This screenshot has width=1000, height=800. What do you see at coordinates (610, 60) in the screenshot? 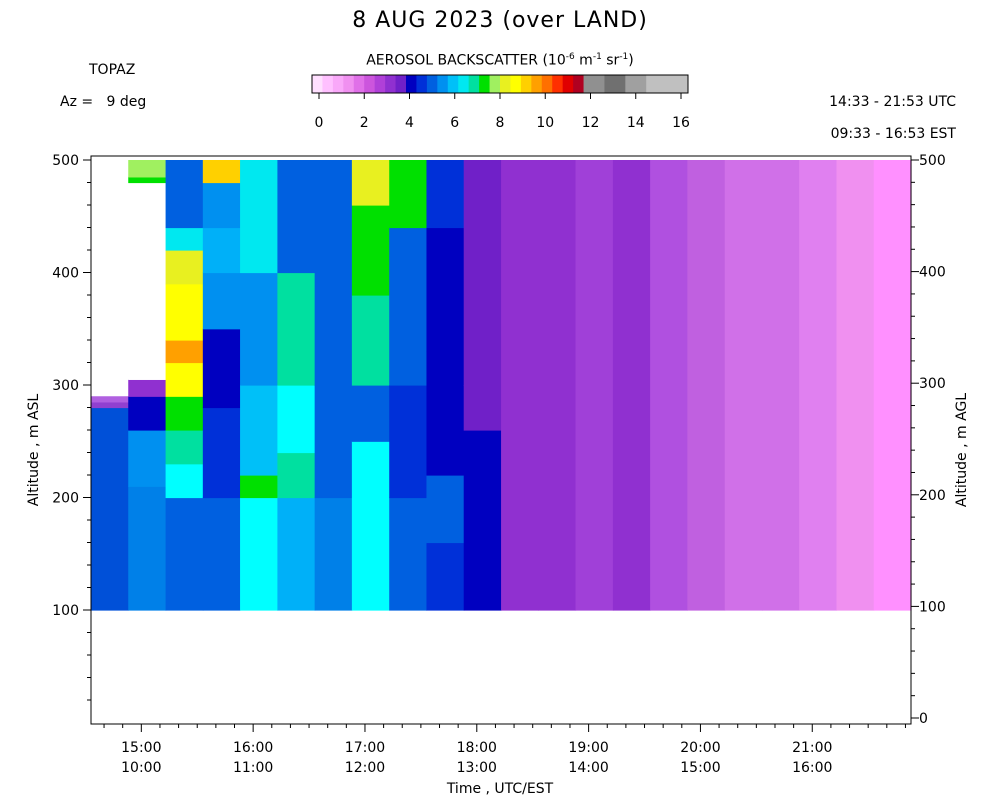
I see `colorbar-label-mid2: sr` at bounding box center [610, 60].